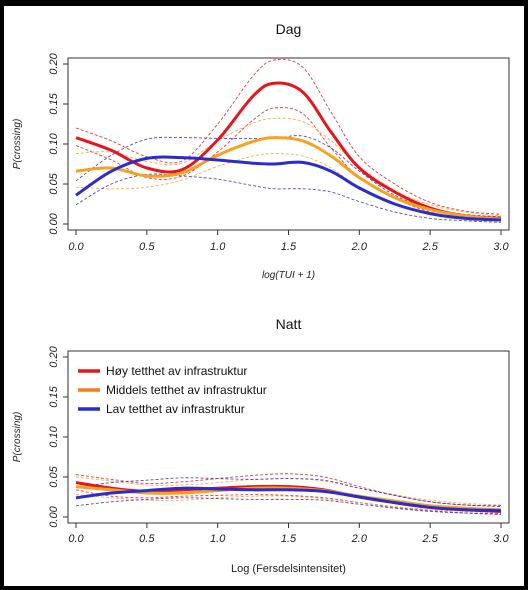 Image resolution: width=528 pixels, height=590 pixels. What do you see at coordinates (501, 539) in the screenshot?
I see `chart2-x-tick-label: 3.0` at bounding box center [501, 539].